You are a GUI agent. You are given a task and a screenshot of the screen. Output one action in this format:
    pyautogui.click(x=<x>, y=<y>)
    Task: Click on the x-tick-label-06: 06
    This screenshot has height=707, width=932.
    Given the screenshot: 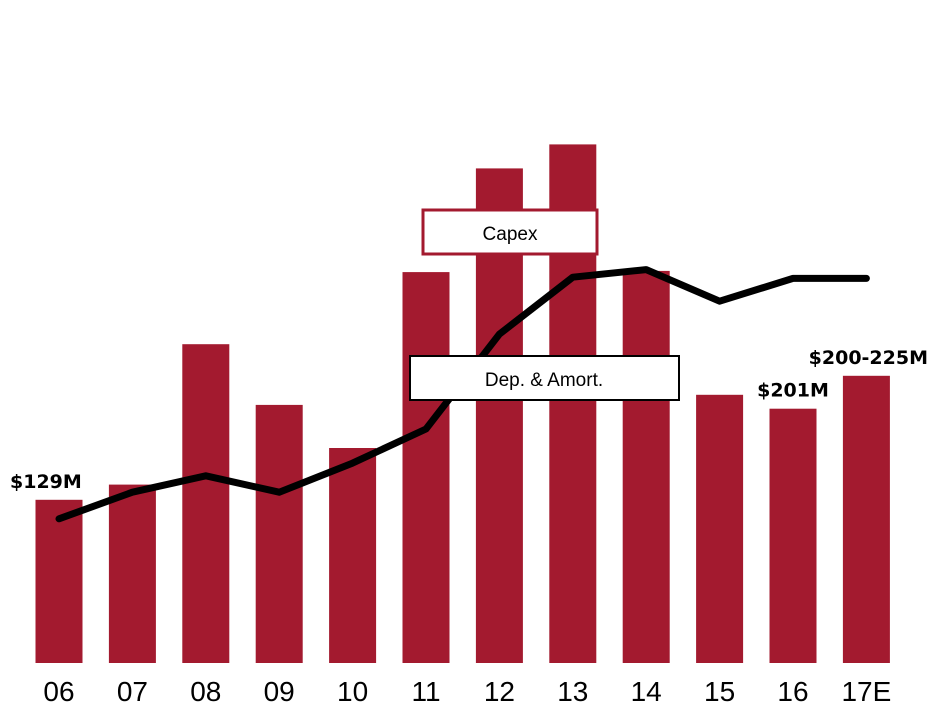 What is the action you would take?
    pyautogui.click(x=58, y=691)
    